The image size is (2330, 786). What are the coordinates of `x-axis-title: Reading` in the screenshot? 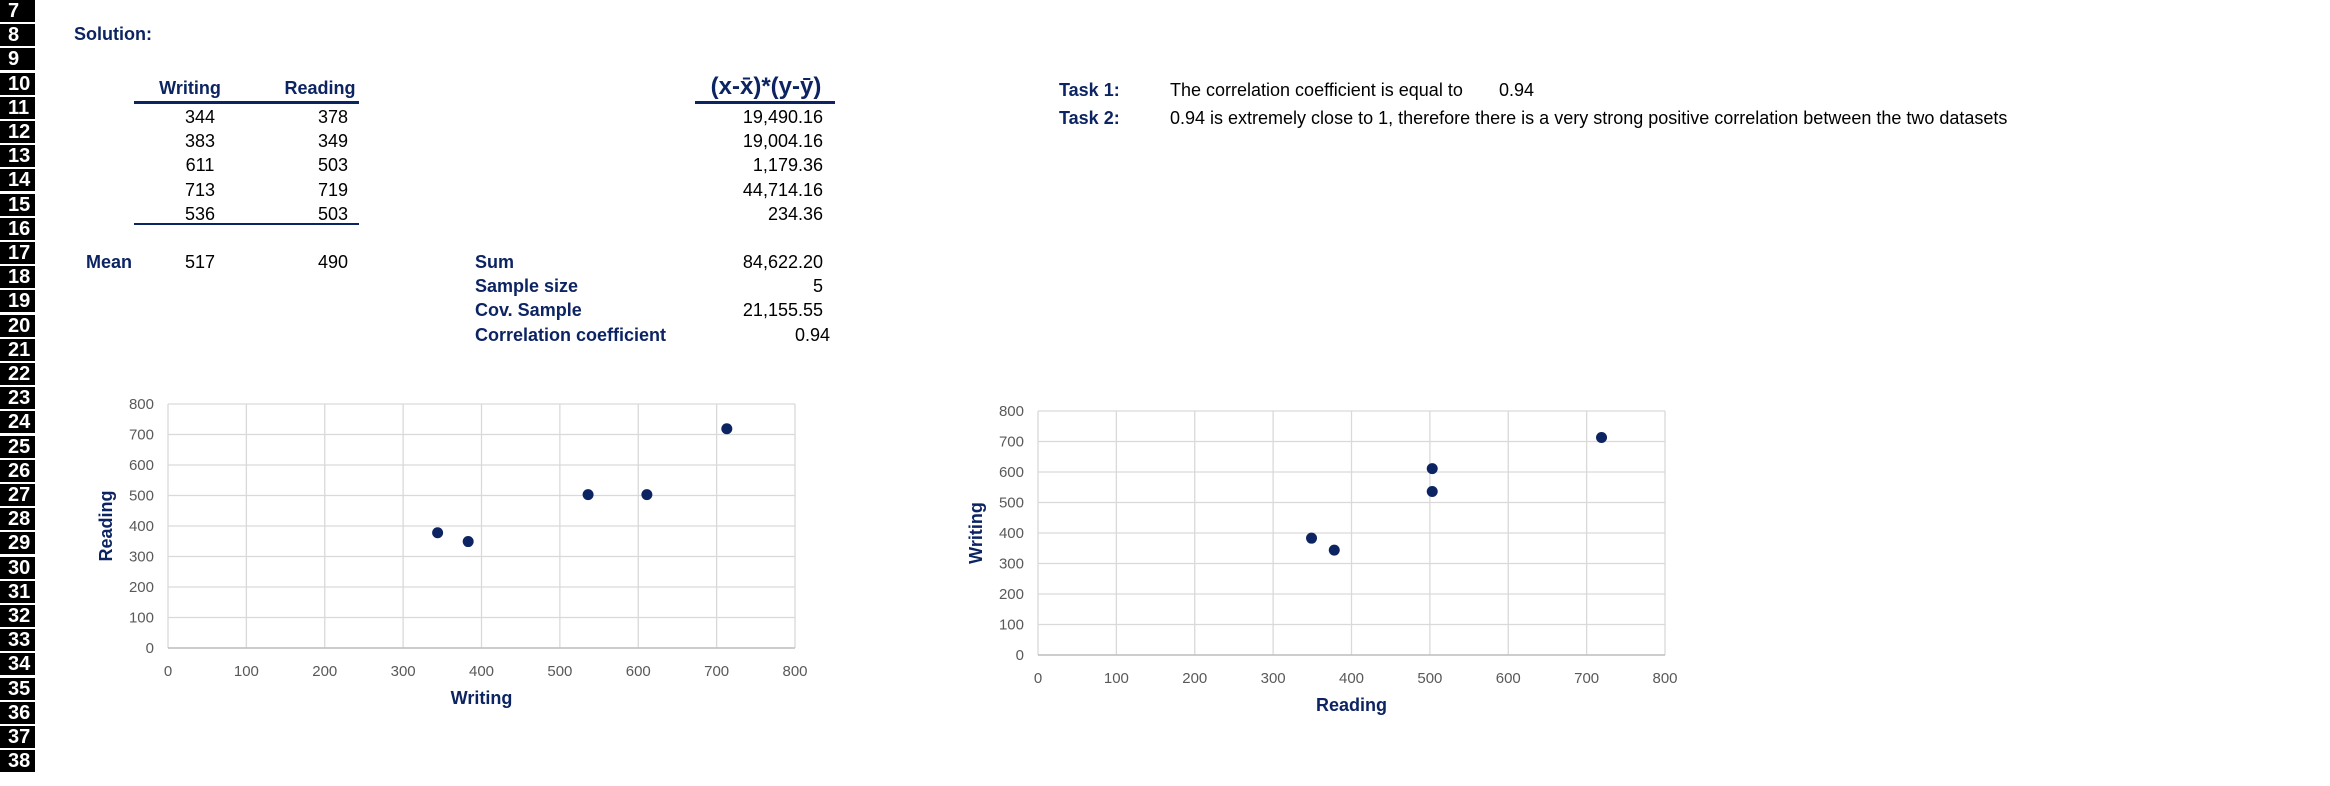 It's located at (1351, 705).